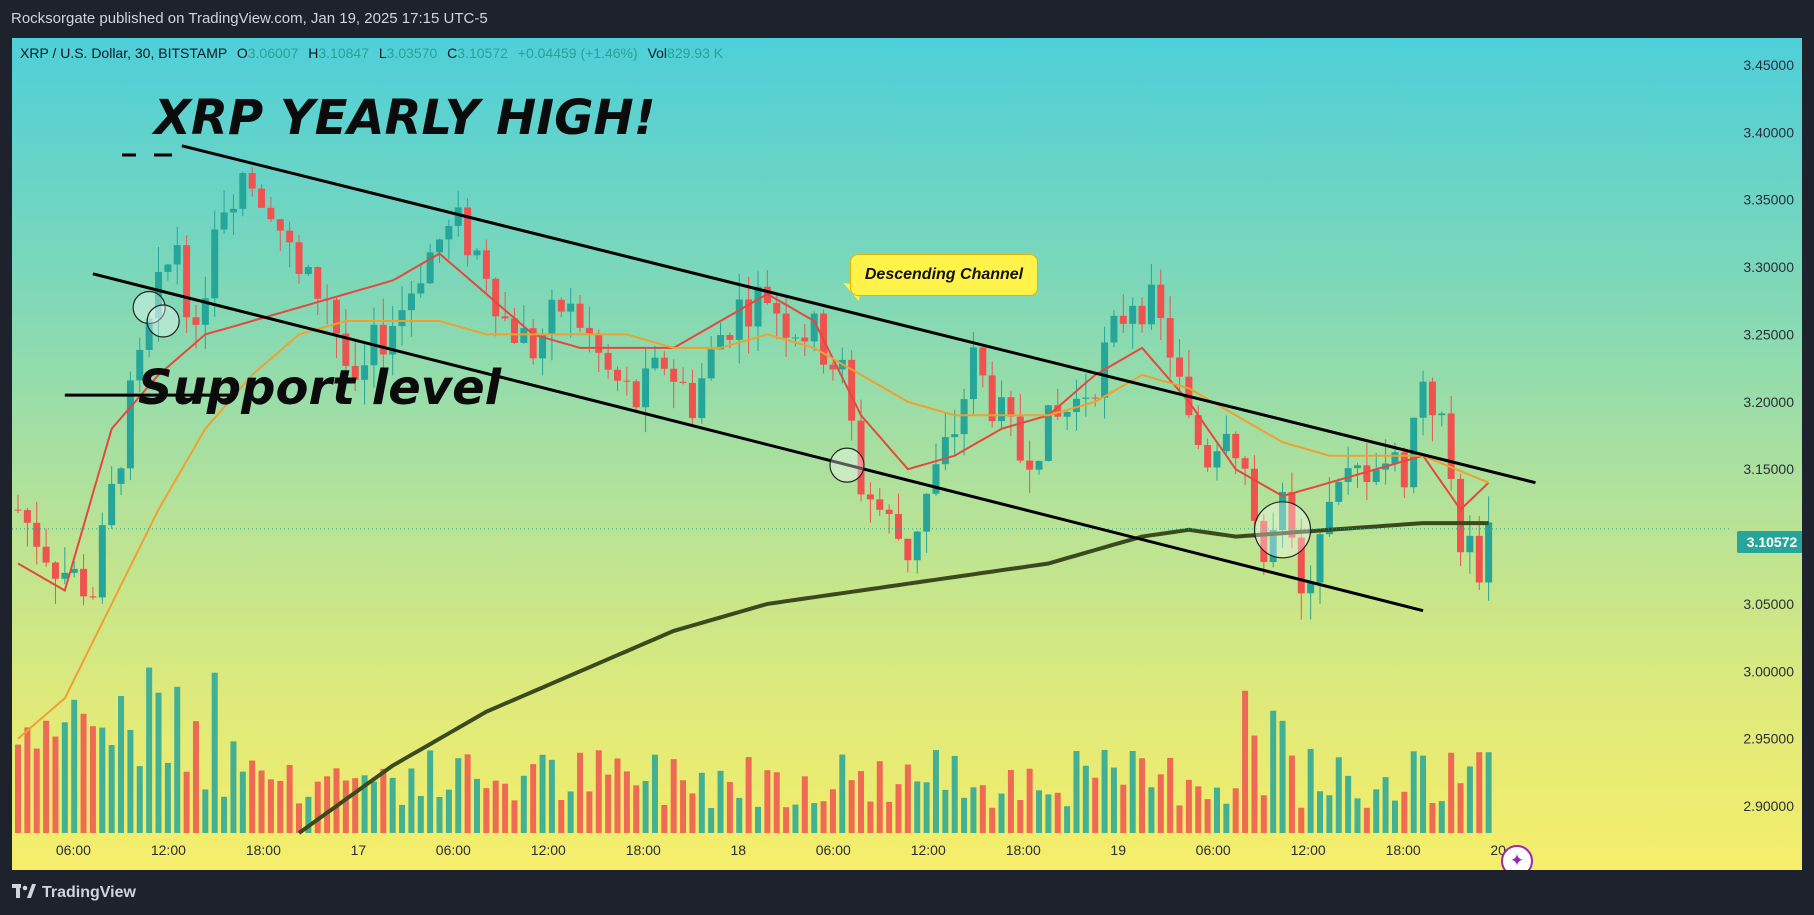 The height and width of the screenshot is (915, 1814). What do you see at coordinates (695, 53) in the screenshot?
I see `legend-volume-value: 829.93 K` at bounding box center [695, 53].